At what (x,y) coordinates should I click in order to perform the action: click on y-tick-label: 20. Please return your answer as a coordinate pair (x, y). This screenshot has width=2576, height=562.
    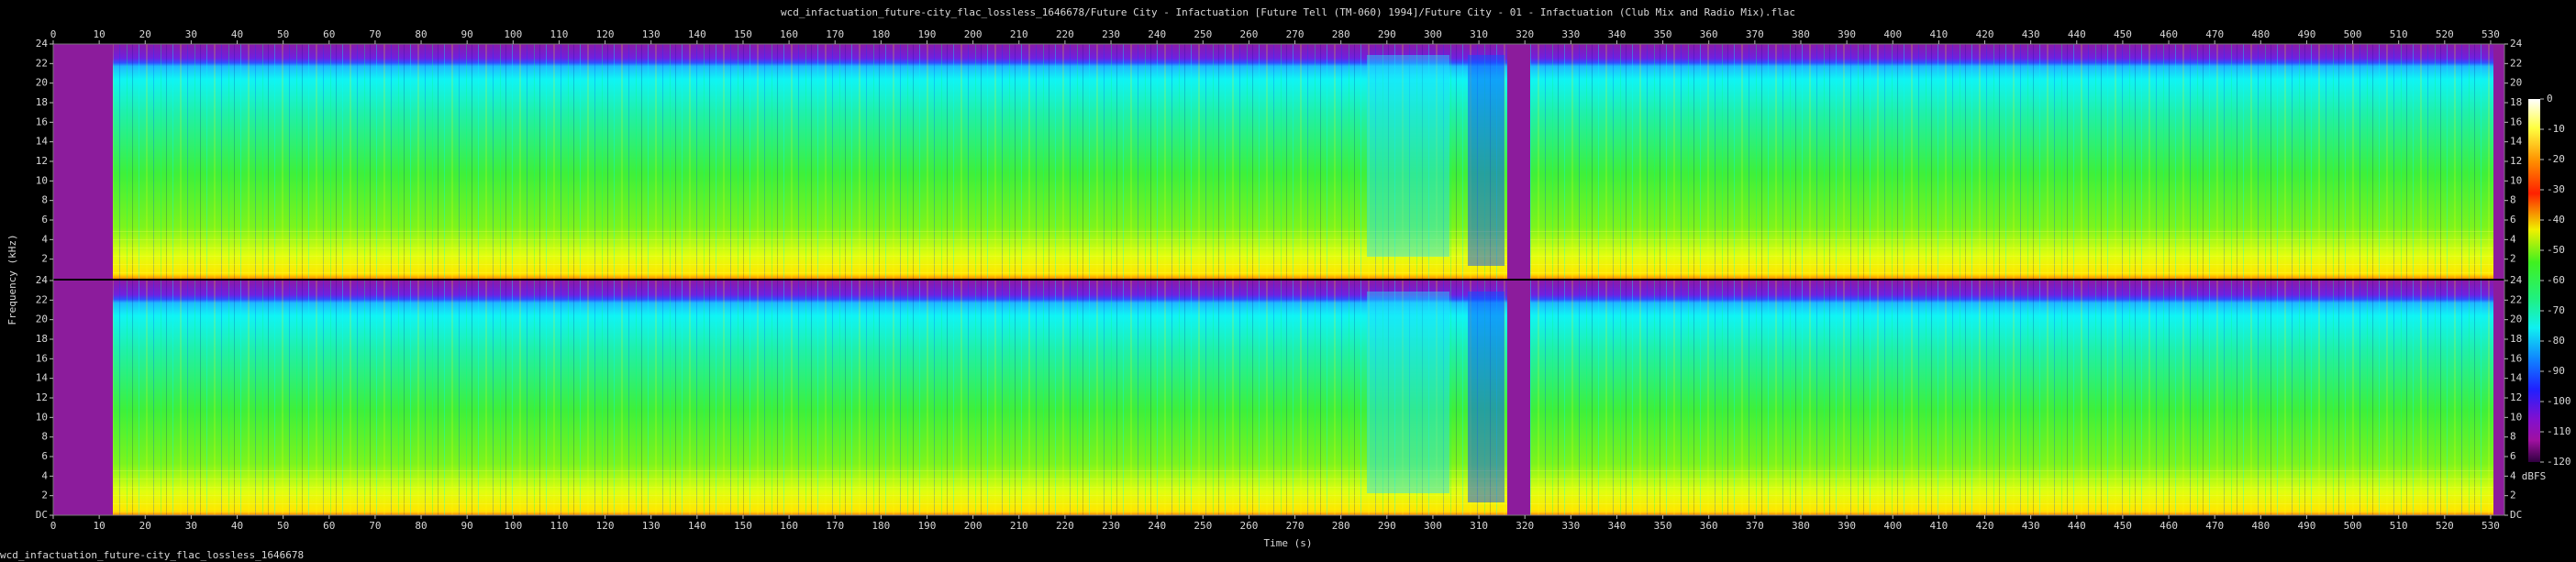
    Looking at the image, I should click on (2516, 83).